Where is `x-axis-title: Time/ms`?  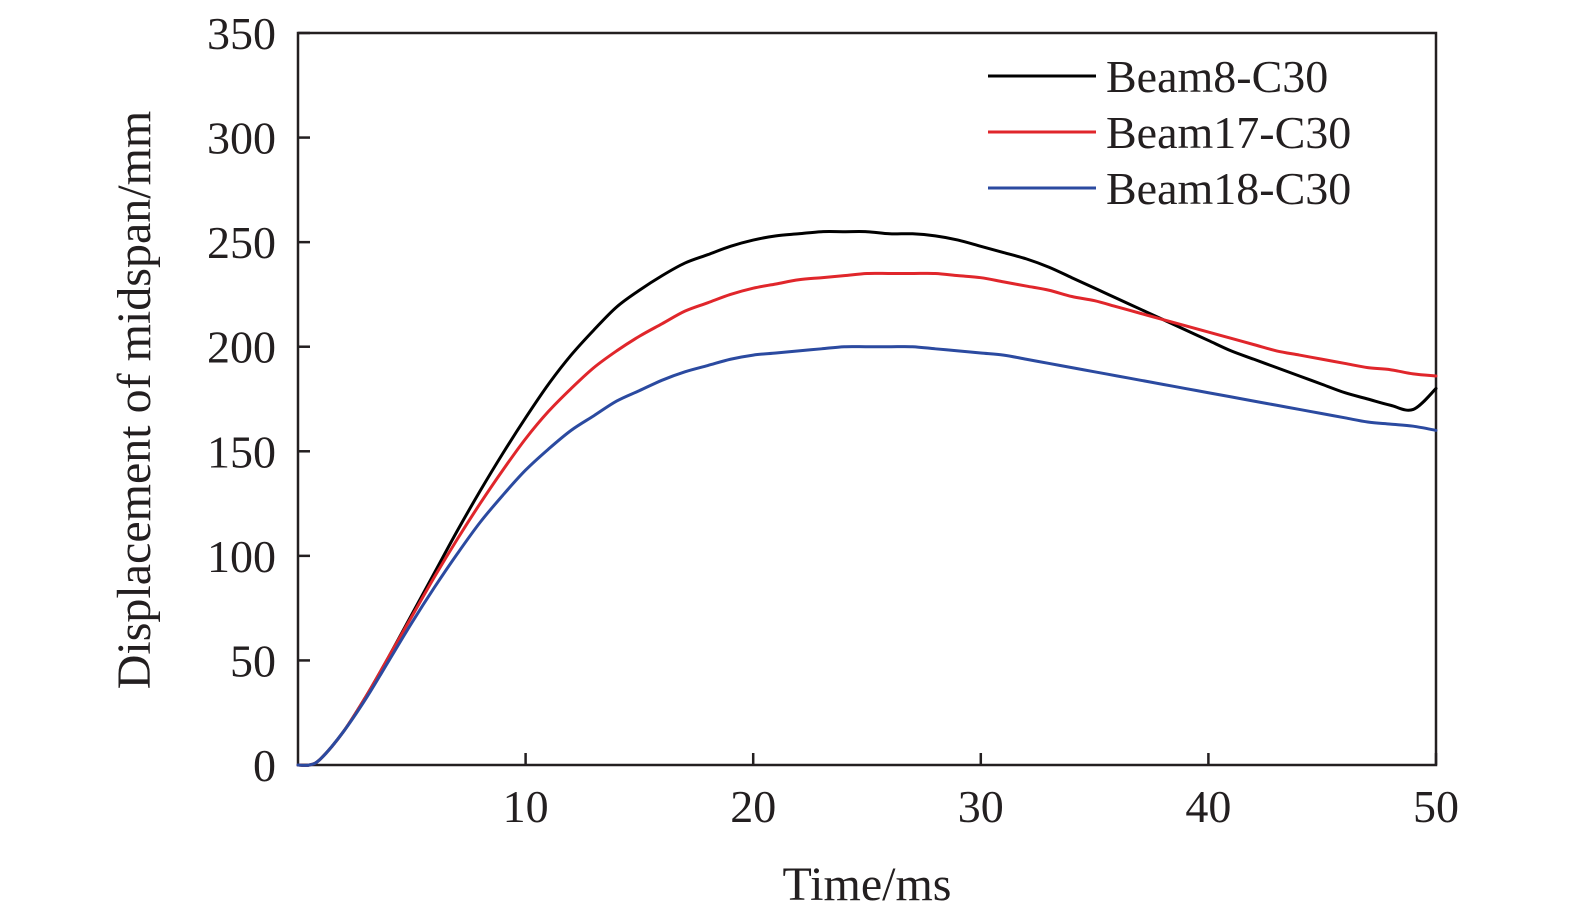 x-axis-title: Time/ms is located at coordinates (867, 884).